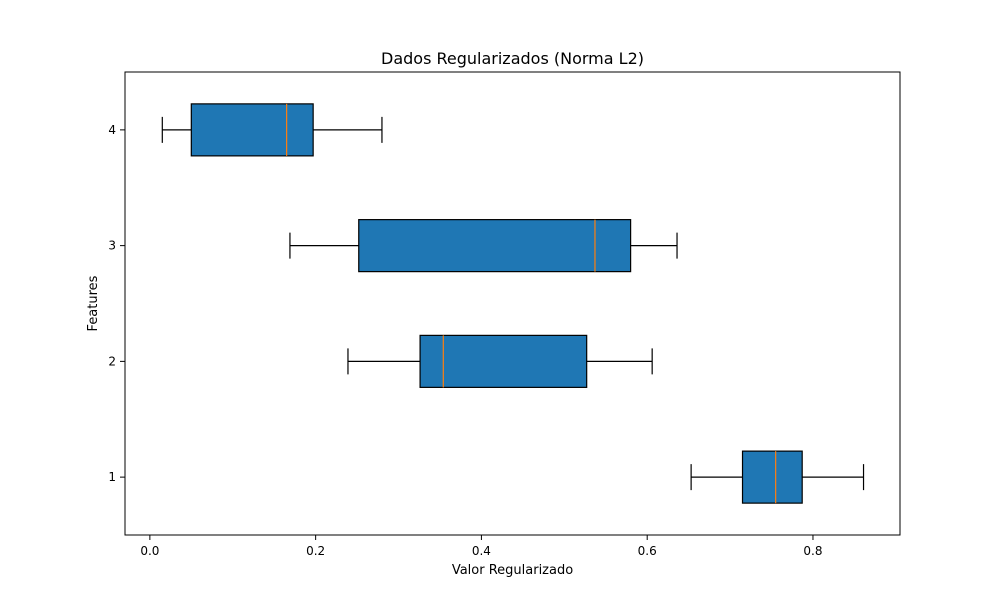 The image size is (1000, 605). I want to click on x-tick-label: 0.0, so click(149, 551).